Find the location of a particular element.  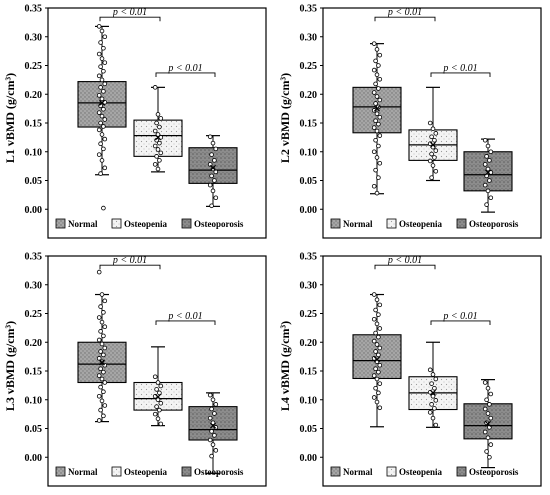

significance-label: p < 0.01 is located at coordinates (129, 260).